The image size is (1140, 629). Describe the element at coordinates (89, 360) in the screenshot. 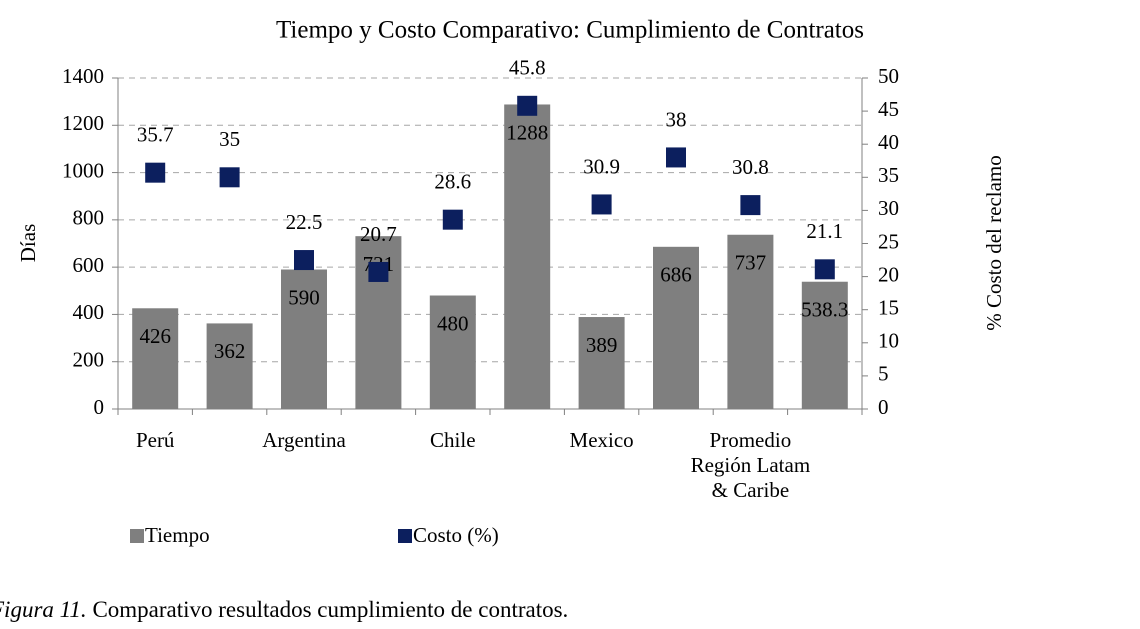

I see `y-tick-label: 200` at that location.